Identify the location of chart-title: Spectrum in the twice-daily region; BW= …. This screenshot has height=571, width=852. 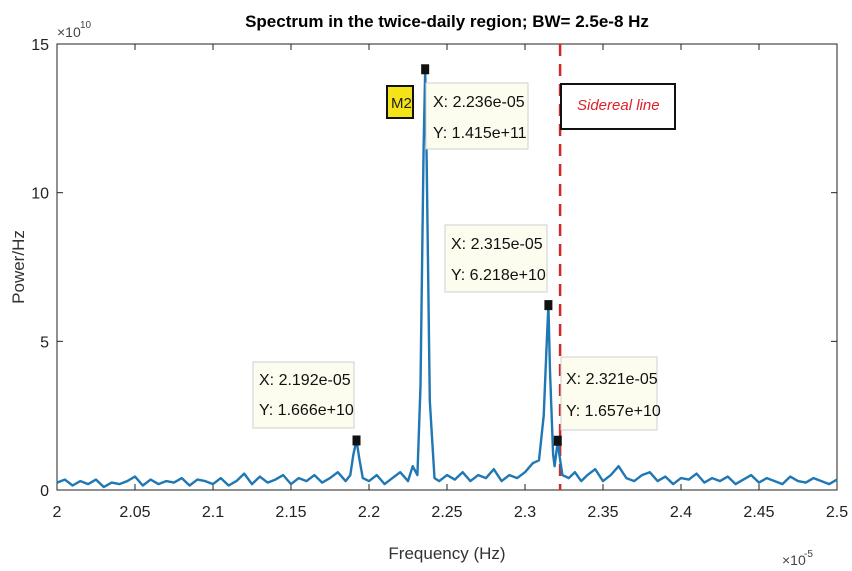
(447, 21).